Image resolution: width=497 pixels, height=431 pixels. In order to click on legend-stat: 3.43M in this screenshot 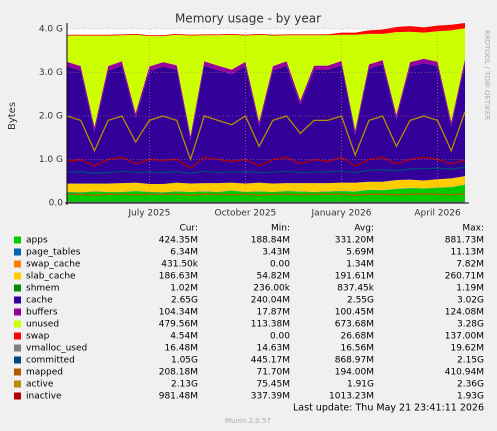, I will do `click(276, 253)`.